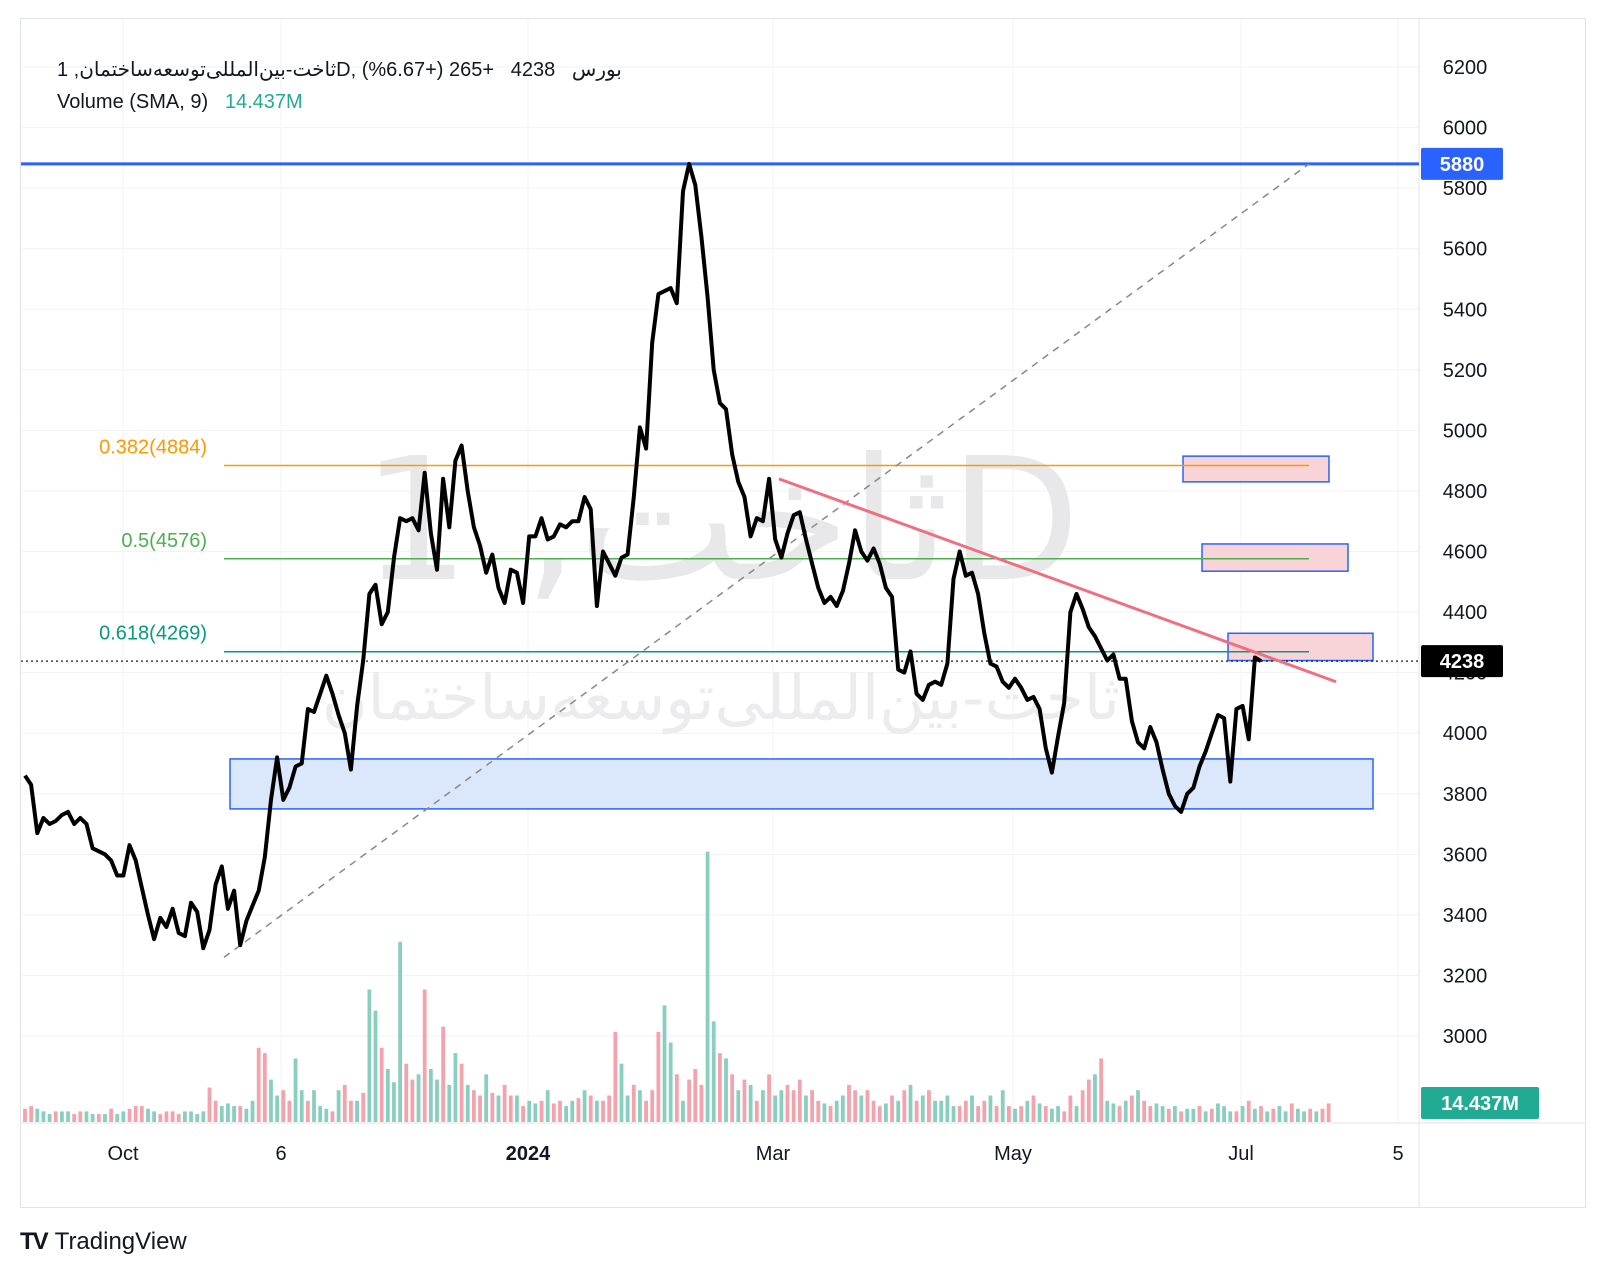 This screenshot has height=1272, width=1600. What do you see at coordinates (153, 448) in the screenshot?
I see `fib-level-label: 0.382(4884)` at bounding box center [153, 448].